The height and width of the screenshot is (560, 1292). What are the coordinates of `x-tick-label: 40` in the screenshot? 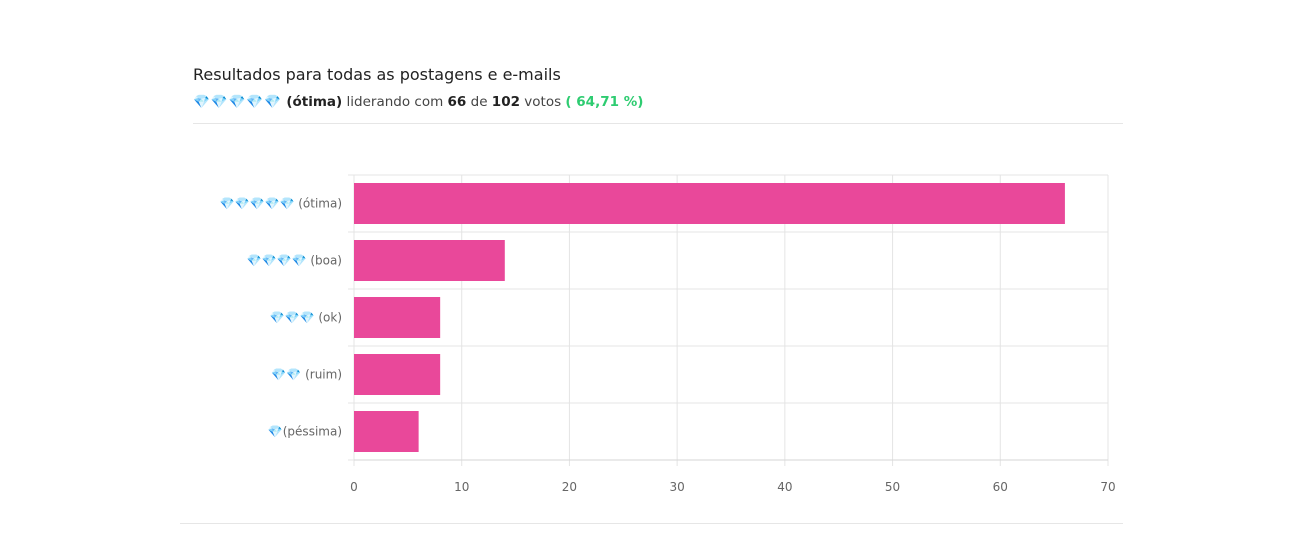 It's located at (784, 487).